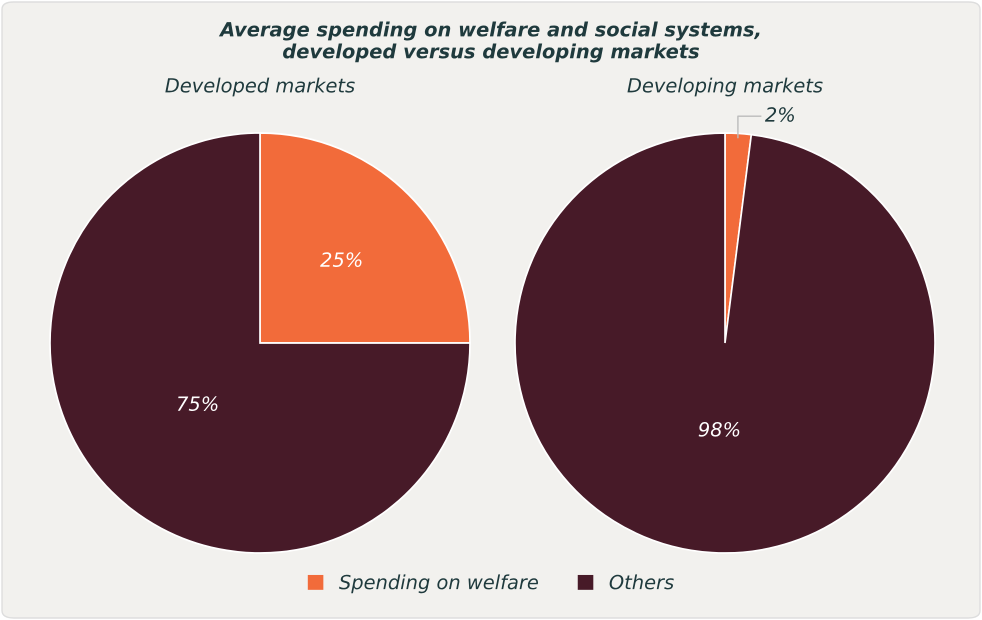  Describe the element at coordinates (719, 429) in the screenshot. I see `data-label: 98%` at that location.